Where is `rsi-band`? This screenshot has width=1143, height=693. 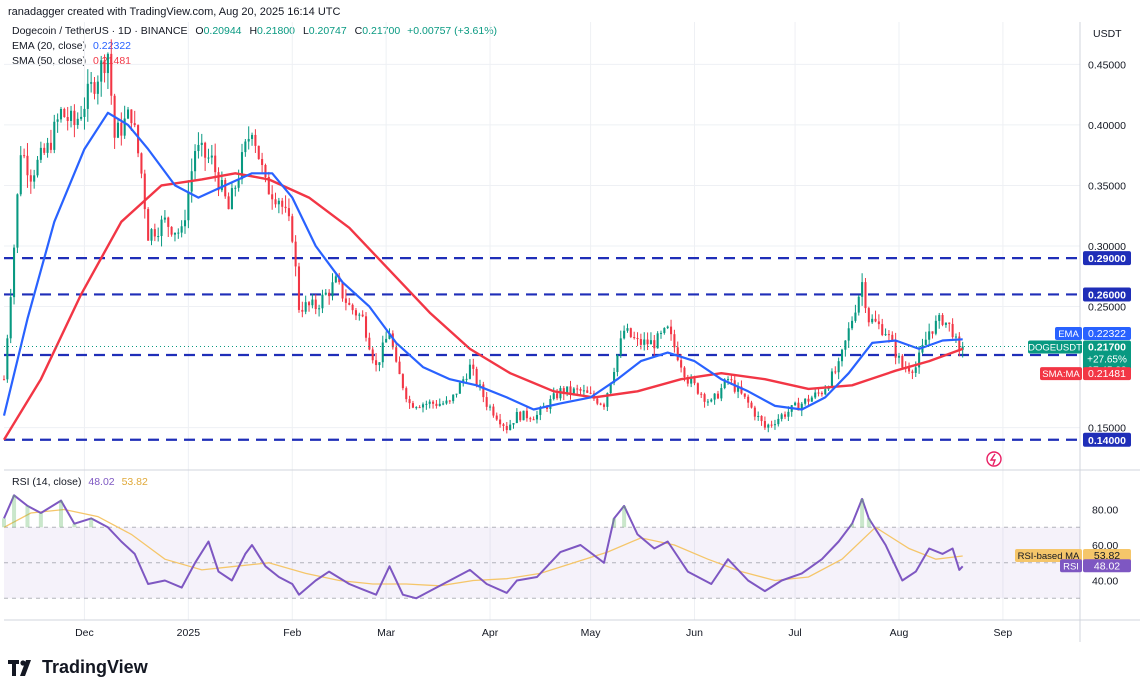
rsi-band is located at coordinates (542, 562).